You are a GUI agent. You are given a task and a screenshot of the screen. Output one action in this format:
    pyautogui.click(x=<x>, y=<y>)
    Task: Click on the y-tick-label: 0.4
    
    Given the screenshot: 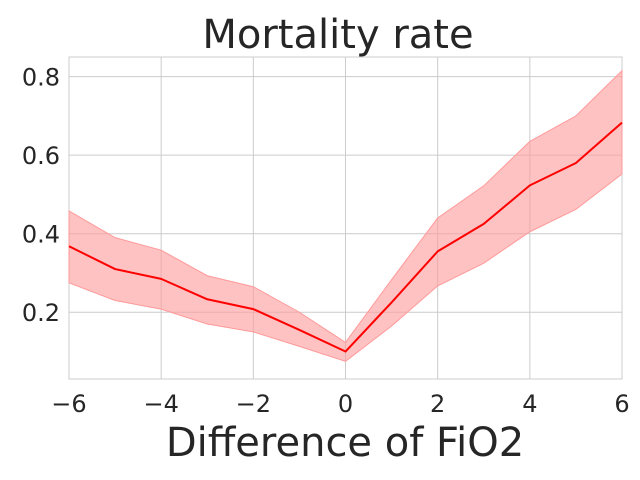 What is the action you would take?
    pyautogui.click(x=41, y=235)
    